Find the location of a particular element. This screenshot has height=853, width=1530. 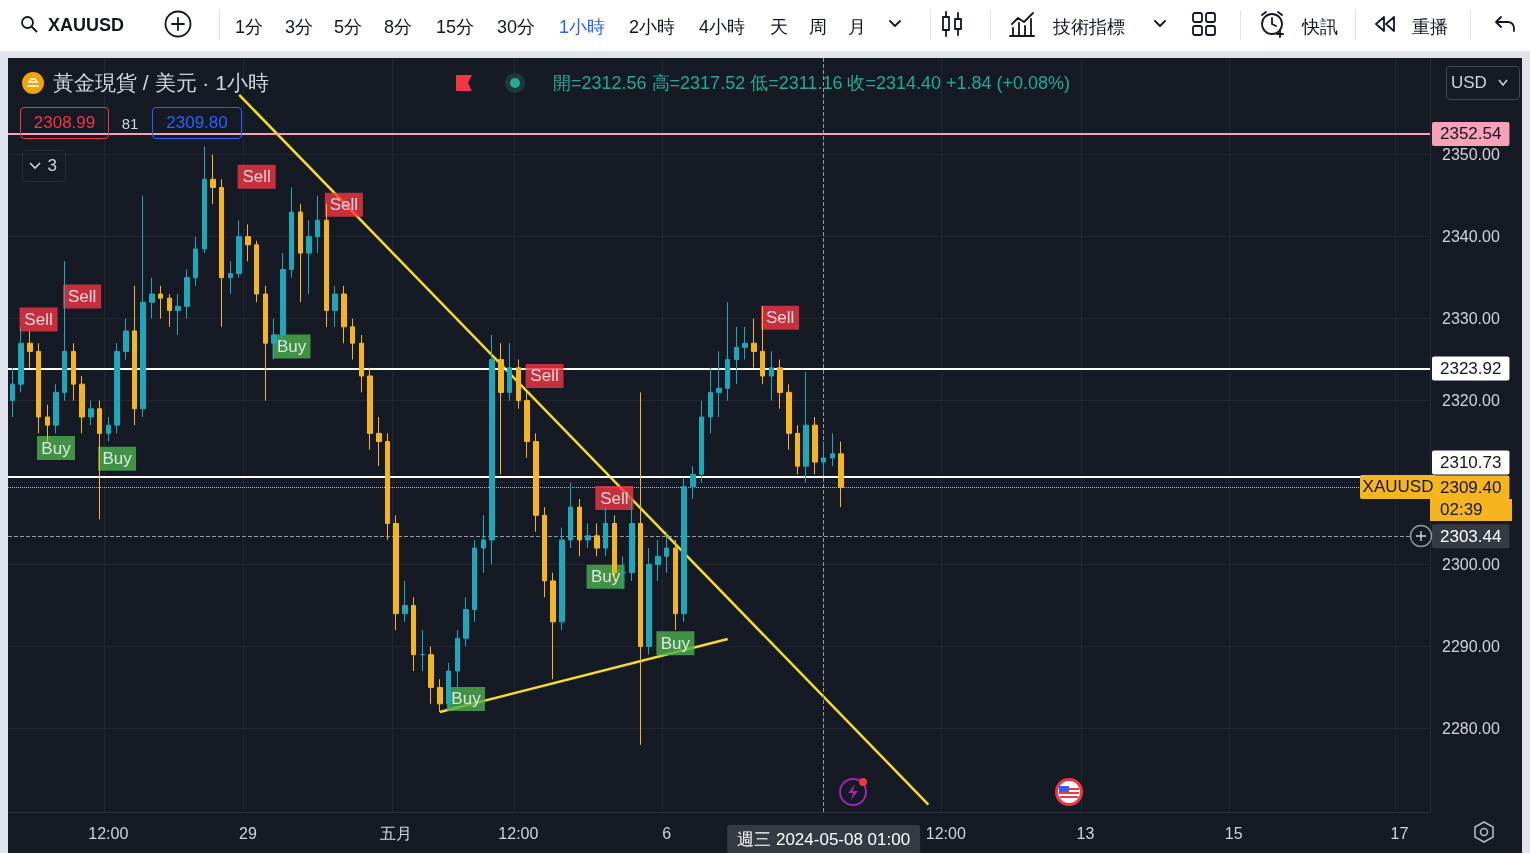

annotation: 81 is located at coordinates (130, 123).